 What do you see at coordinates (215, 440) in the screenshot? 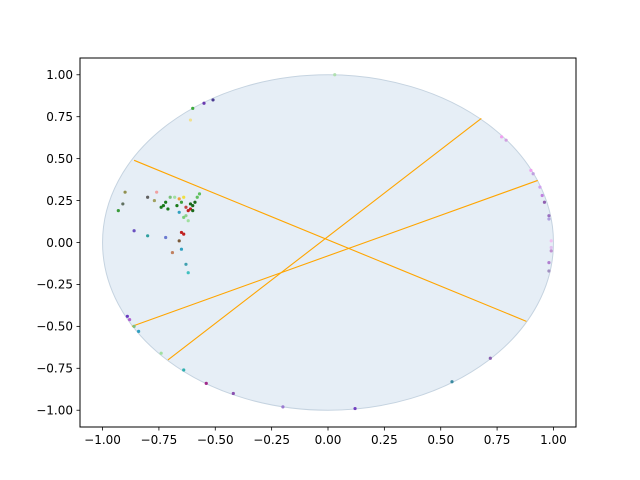
I see `x-tick-label: −0.50` at bounding box center [215, 440].